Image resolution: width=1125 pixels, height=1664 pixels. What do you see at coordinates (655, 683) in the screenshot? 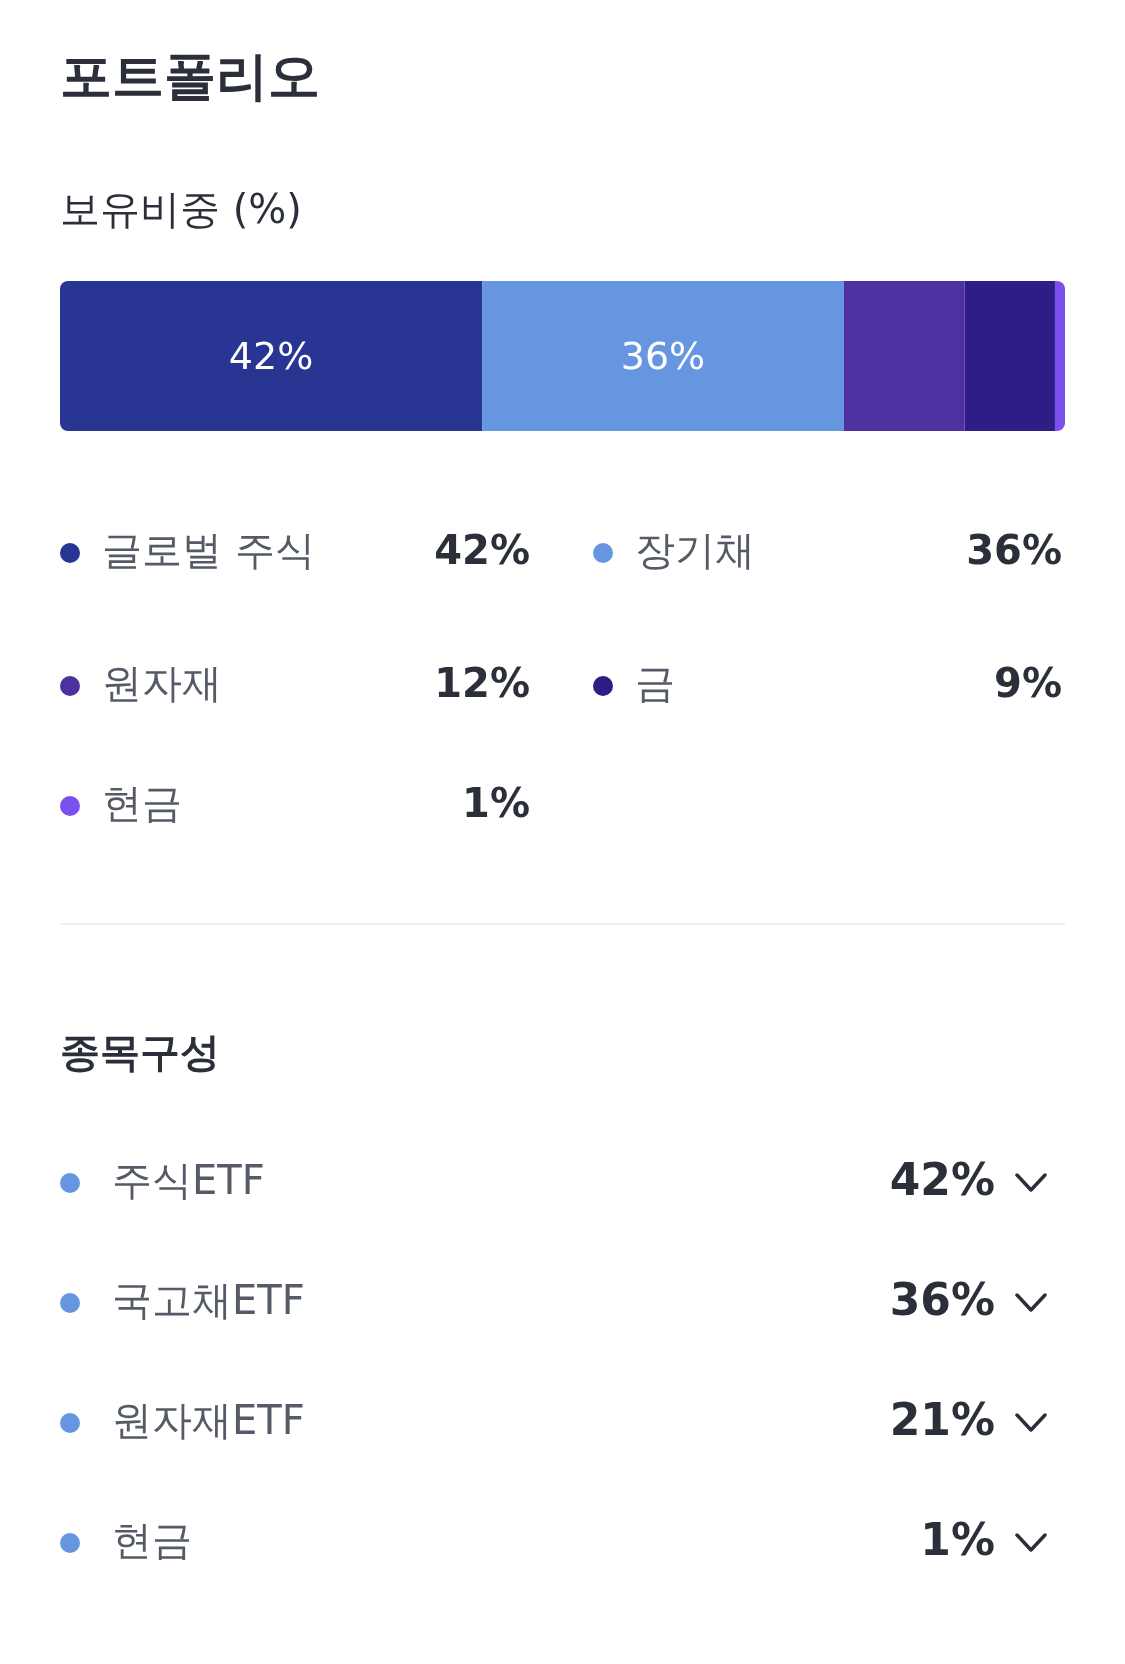
I see `legend-label: 금` at bounding box center [655, 683].